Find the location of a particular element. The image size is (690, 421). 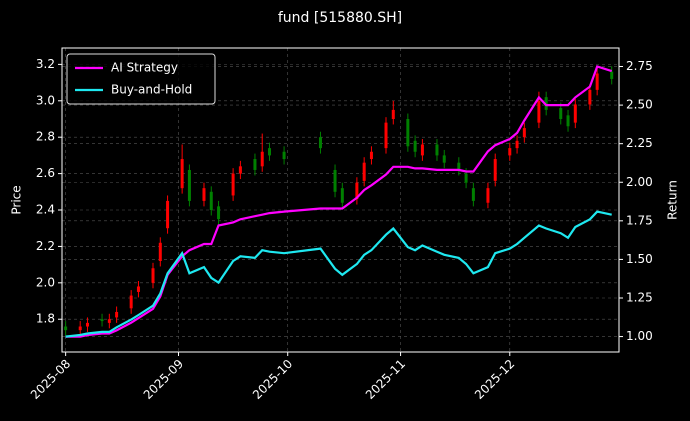

y-tick-label: 2.6 is located at coordinates (45, 173).